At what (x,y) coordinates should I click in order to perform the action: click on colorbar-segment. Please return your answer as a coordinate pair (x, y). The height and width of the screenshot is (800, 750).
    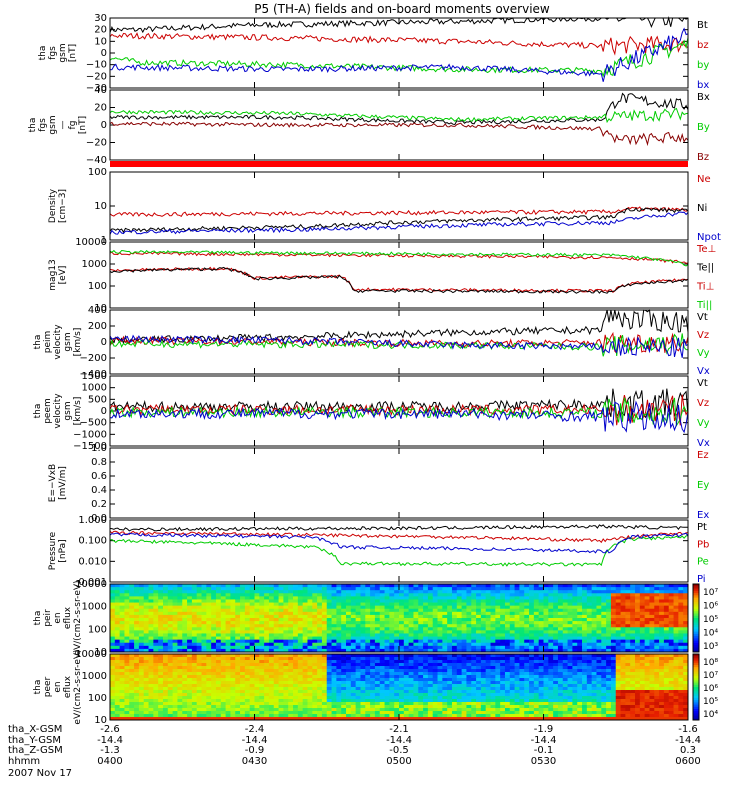
    Looking at the image, I should click on (696, 649).